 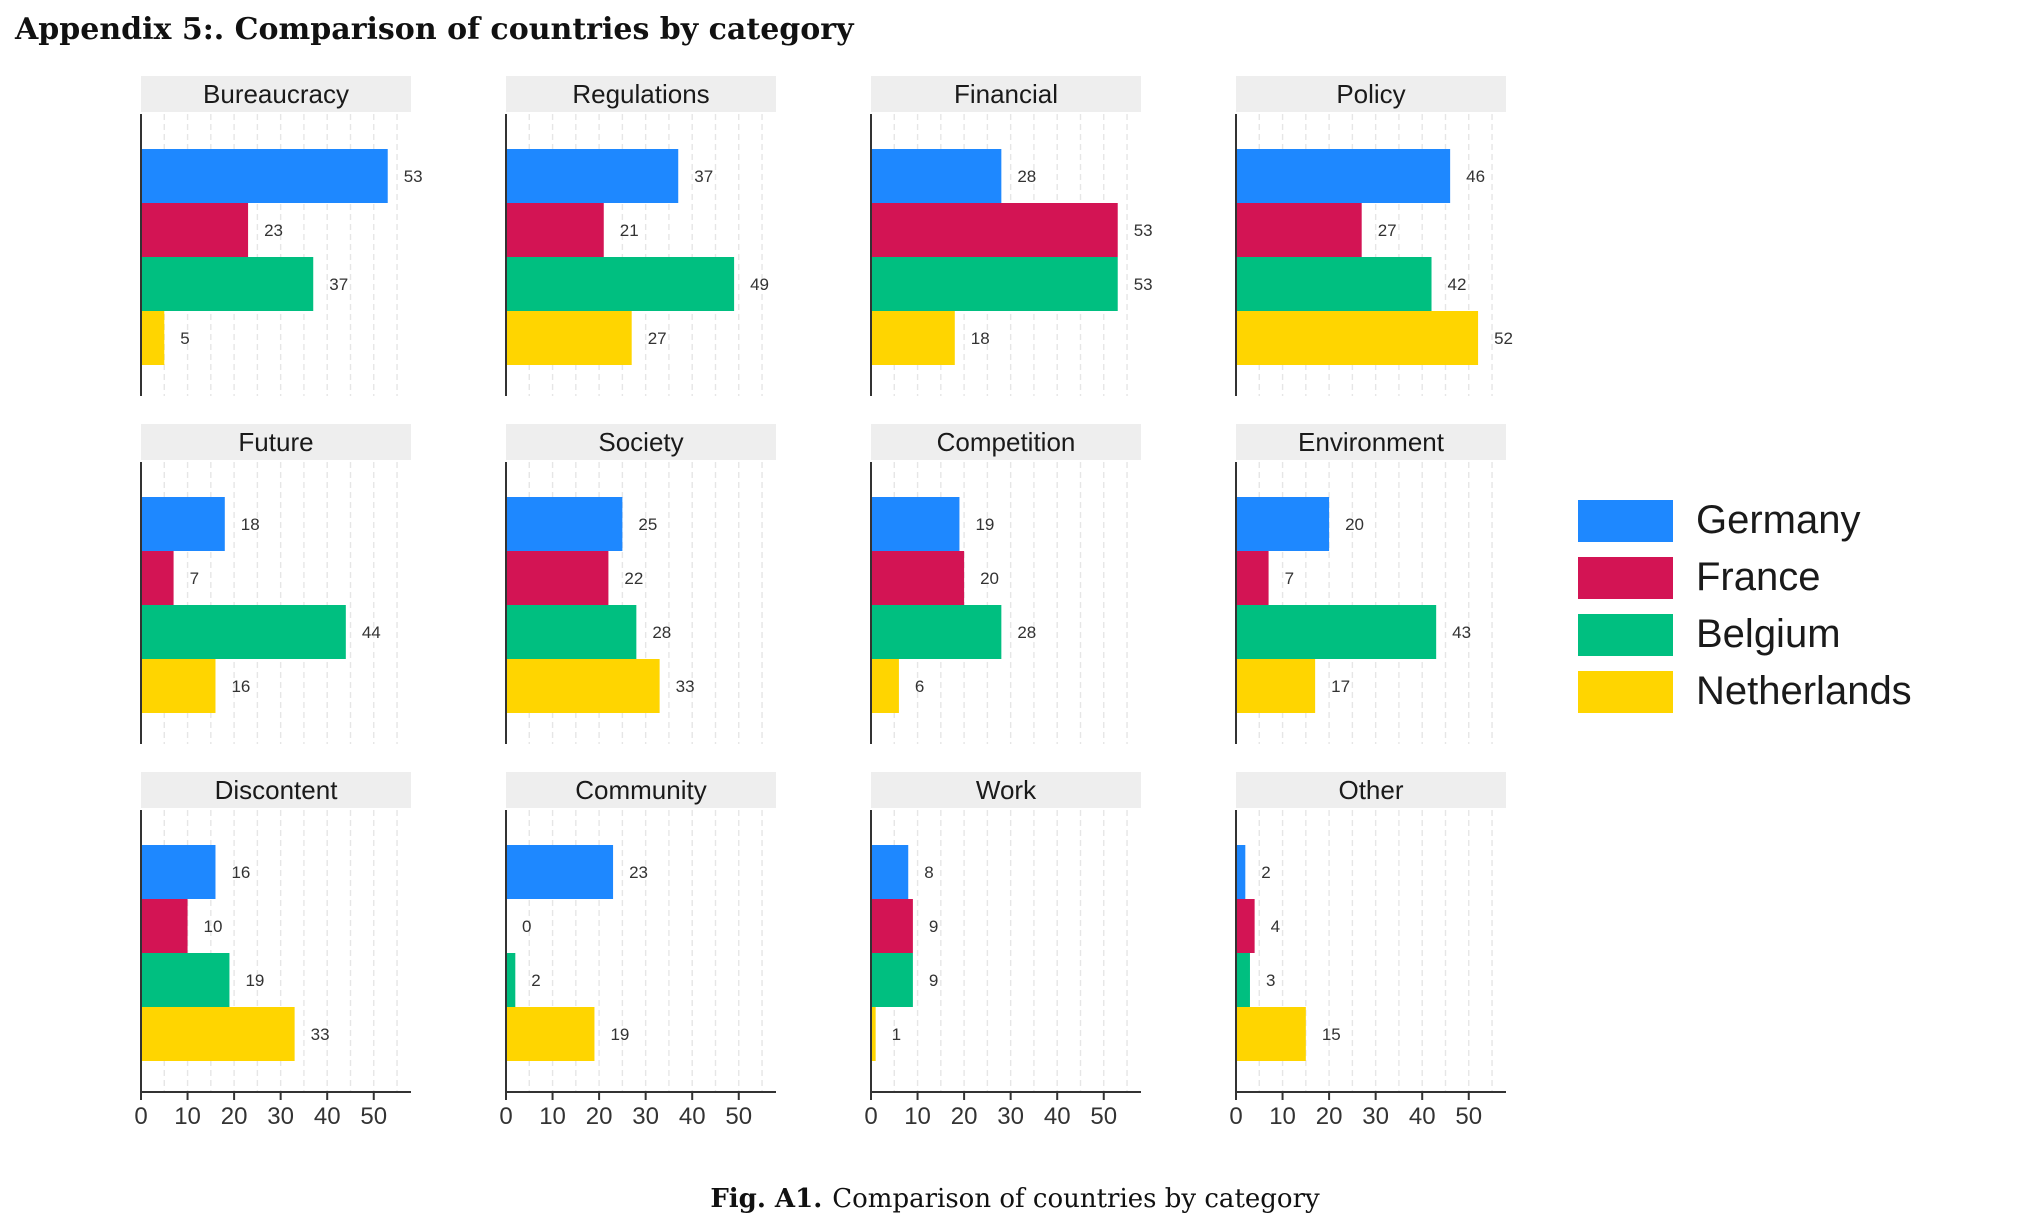 I want to click on data-label-community-france: 0, so click(x=526, y=926).